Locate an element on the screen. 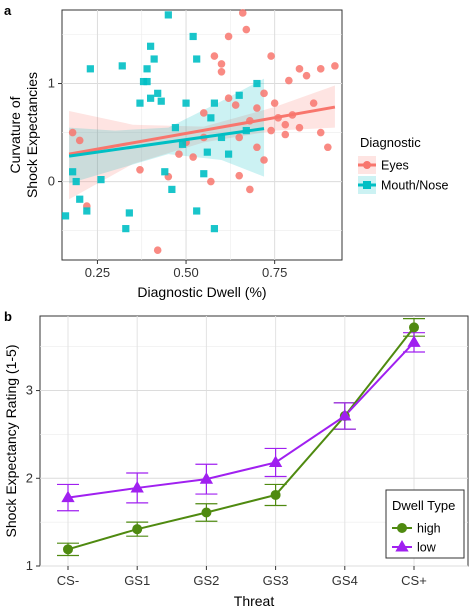  panel-a-label: a is located at coordinates (8, 10).